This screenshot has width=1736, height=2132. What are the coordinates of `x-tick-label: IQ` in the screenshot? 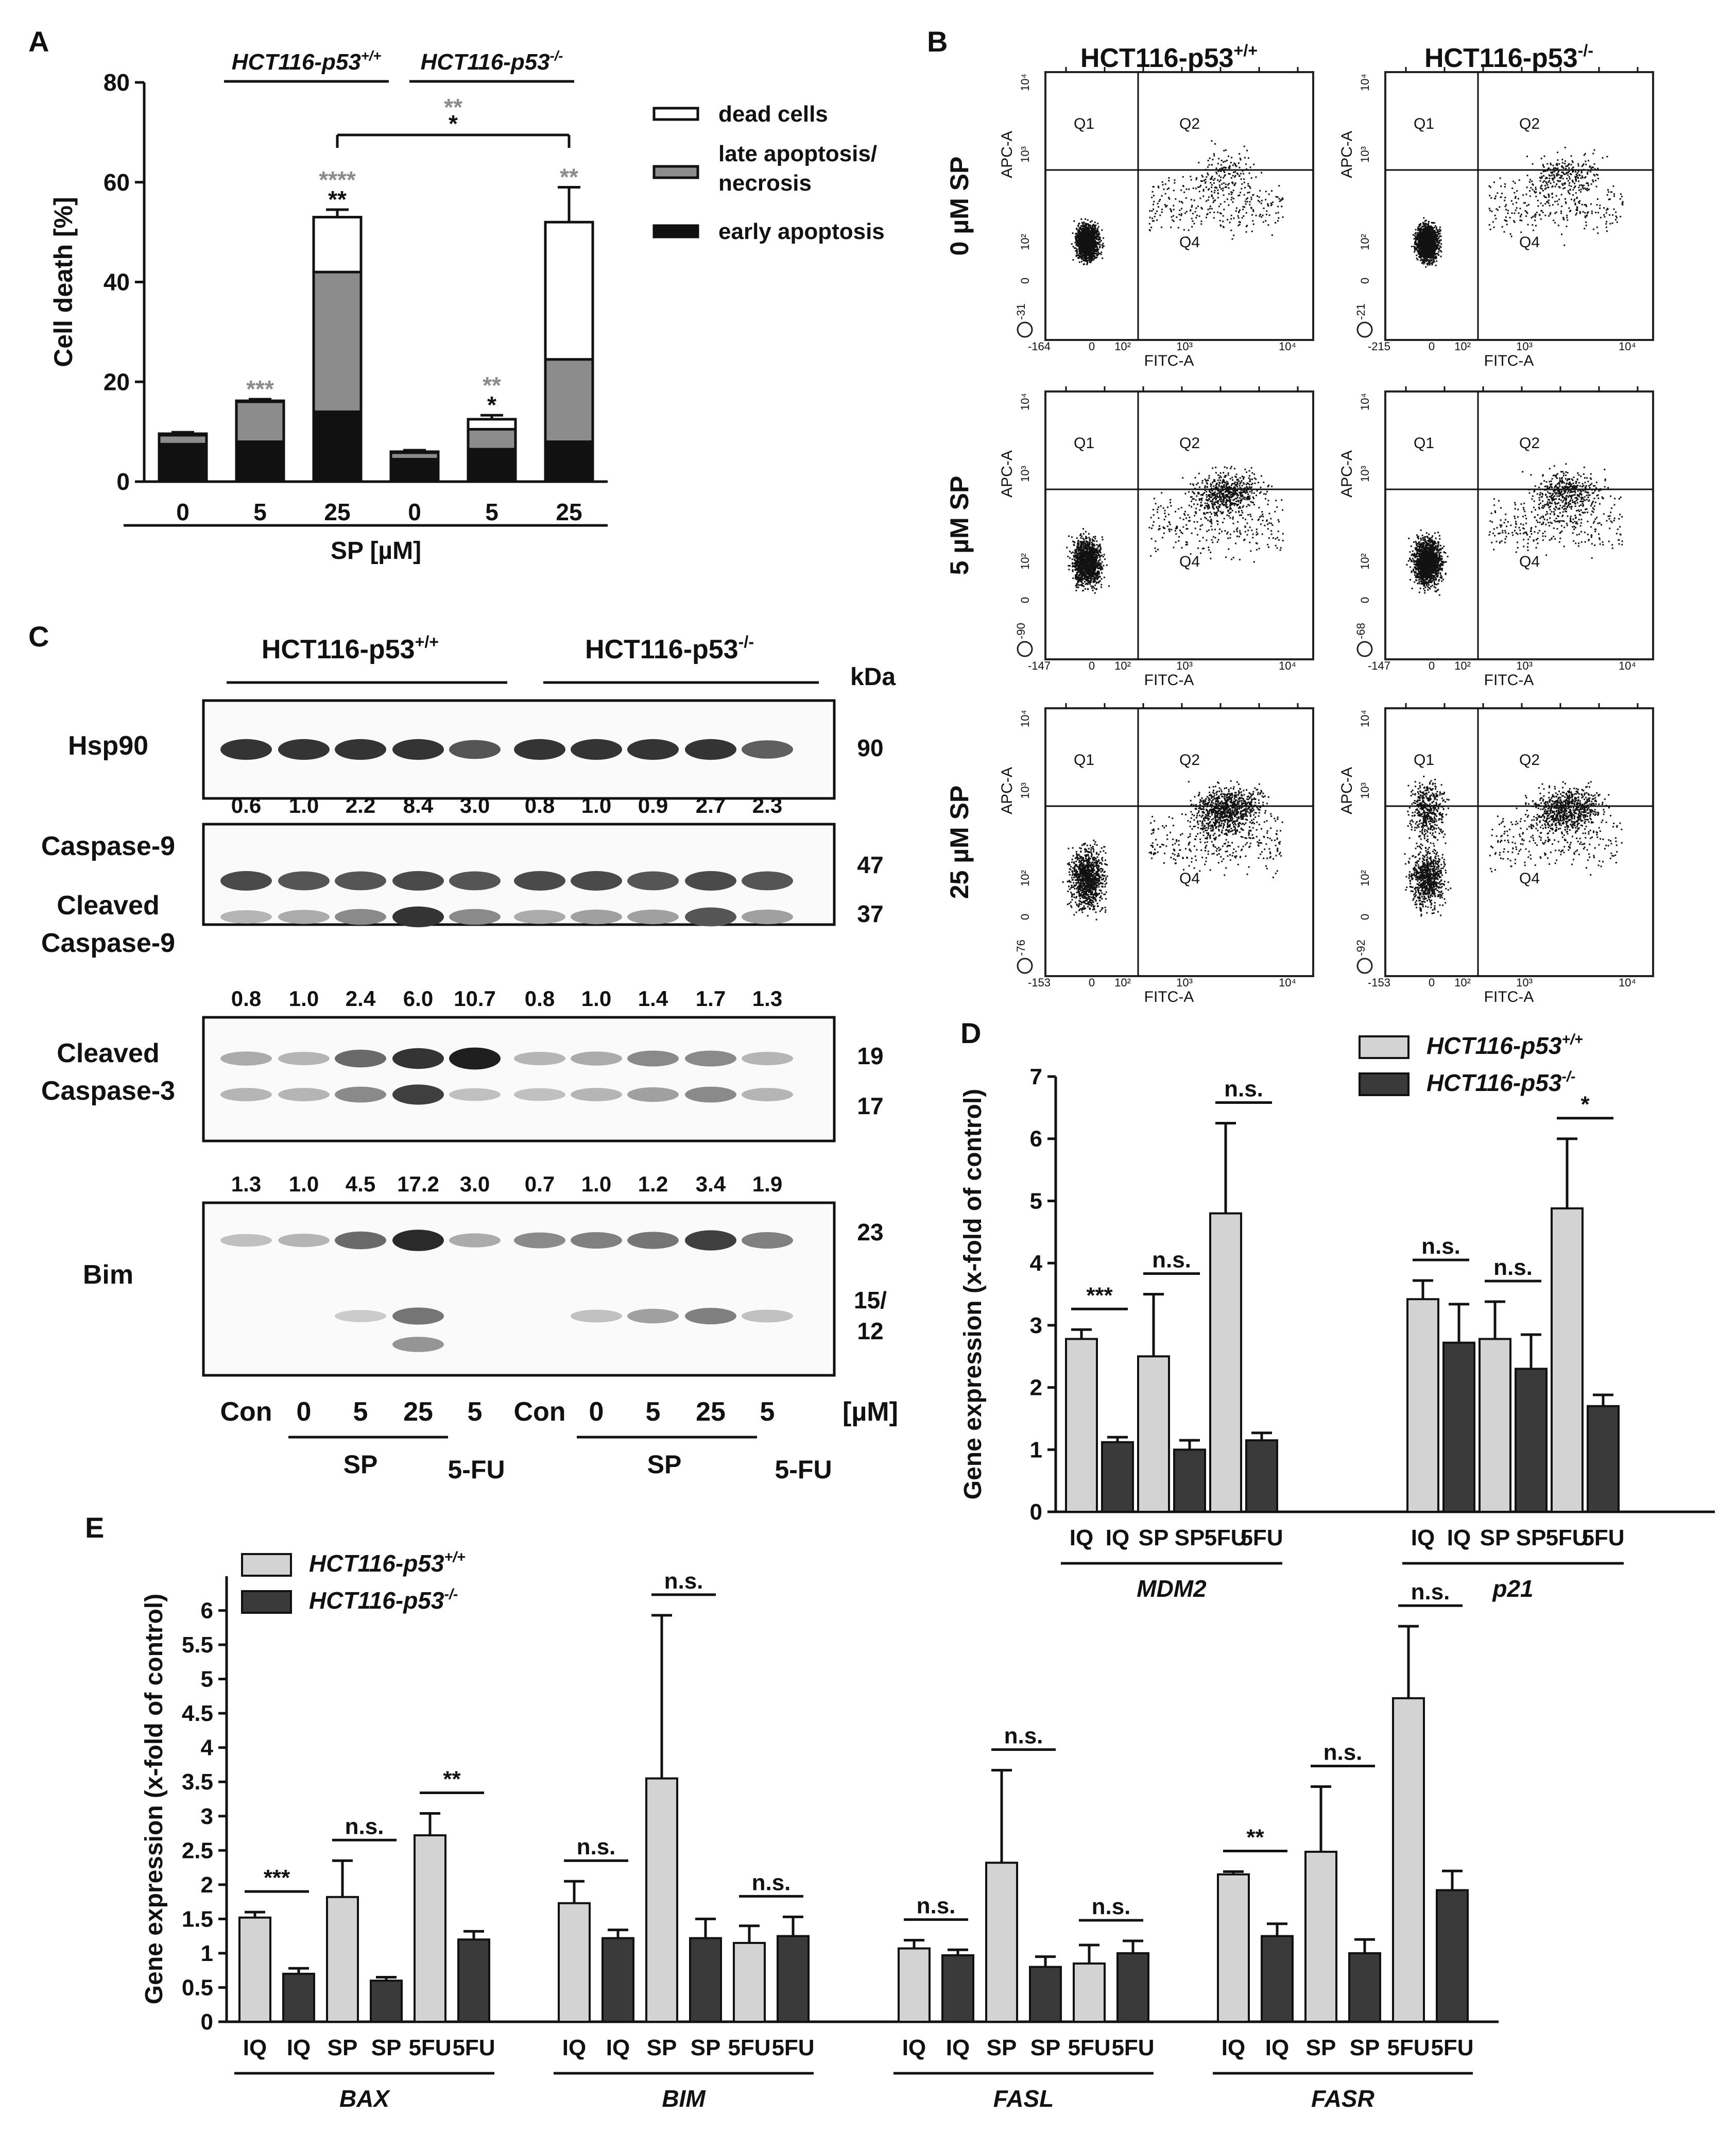 It's located at (1081, 1538).